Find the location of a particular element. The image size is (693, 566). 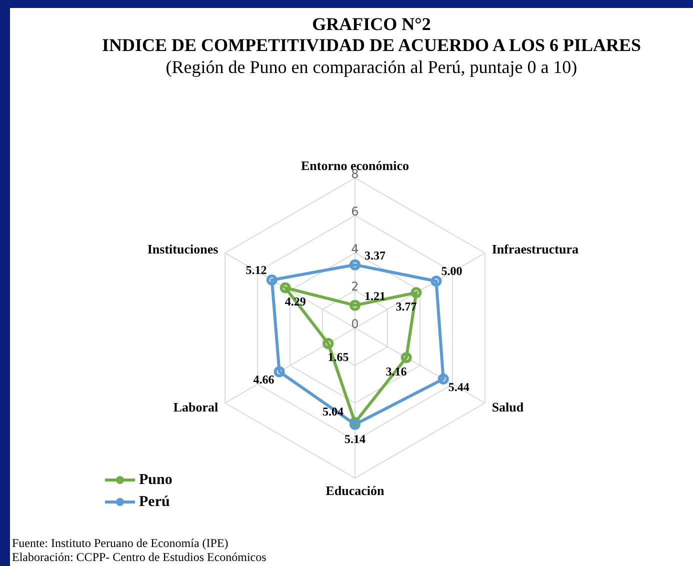

spoke-label: Instituciones is located at coordinates (182, 249).